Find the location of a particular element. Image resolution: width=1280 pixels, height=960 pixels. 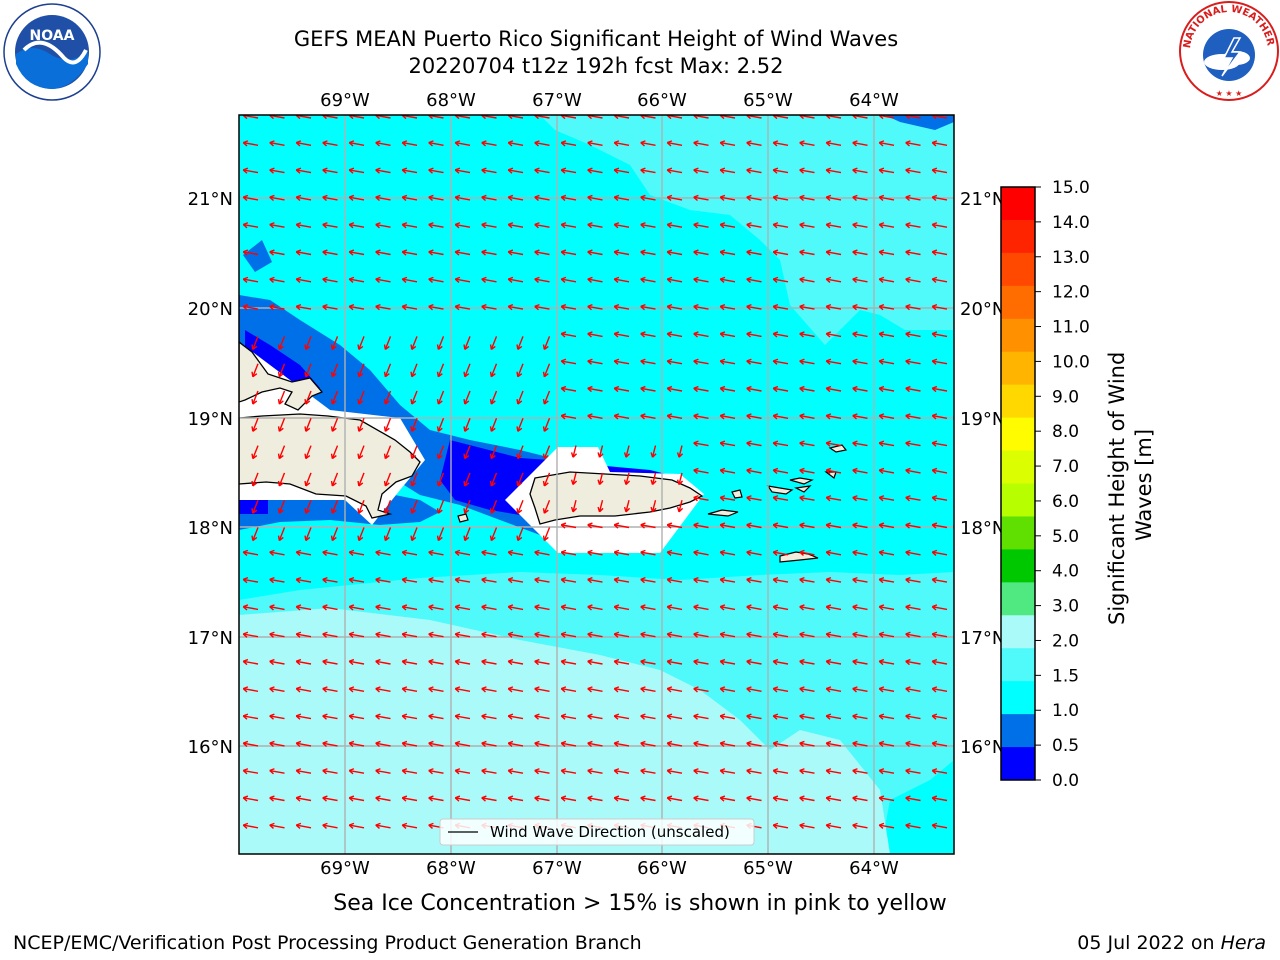

lat-label-right: 19°N is located at coordinates (982, 419).